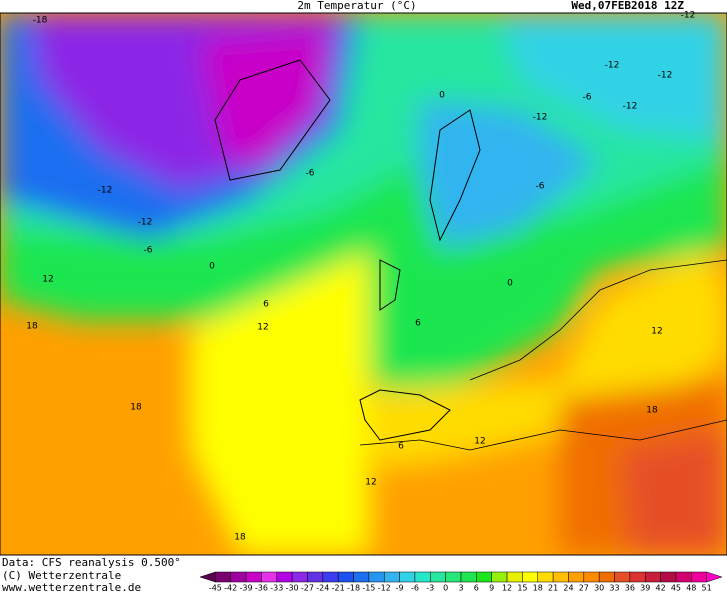 The width and height of the screenshot is (727, 597). Describe the element at coordinates (645, 588) in the screenshot. I see `colorbar-tick-label: 39` at that location.